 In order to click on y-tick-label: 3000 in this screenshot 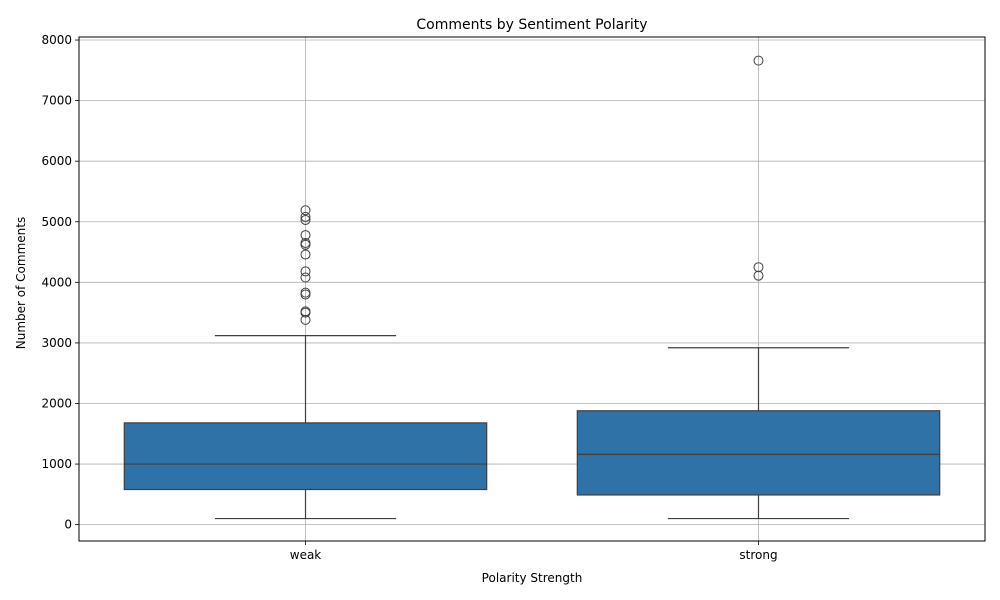, I will do `click(56, 343)`.